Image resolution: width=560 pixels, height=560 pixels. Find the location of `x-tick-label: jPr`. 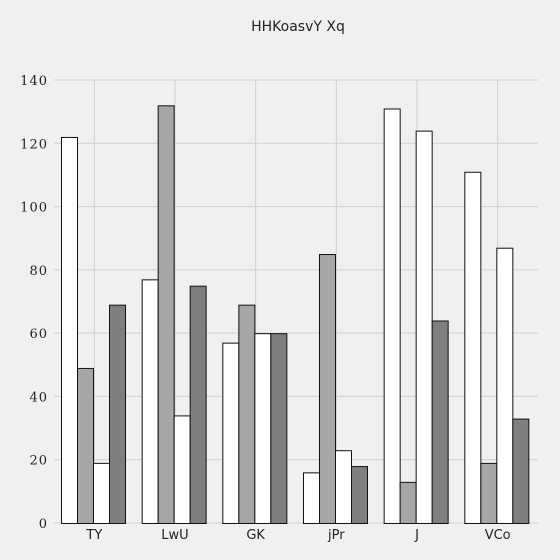

x-tick-label: jPr is located at coordinates (336, 535).